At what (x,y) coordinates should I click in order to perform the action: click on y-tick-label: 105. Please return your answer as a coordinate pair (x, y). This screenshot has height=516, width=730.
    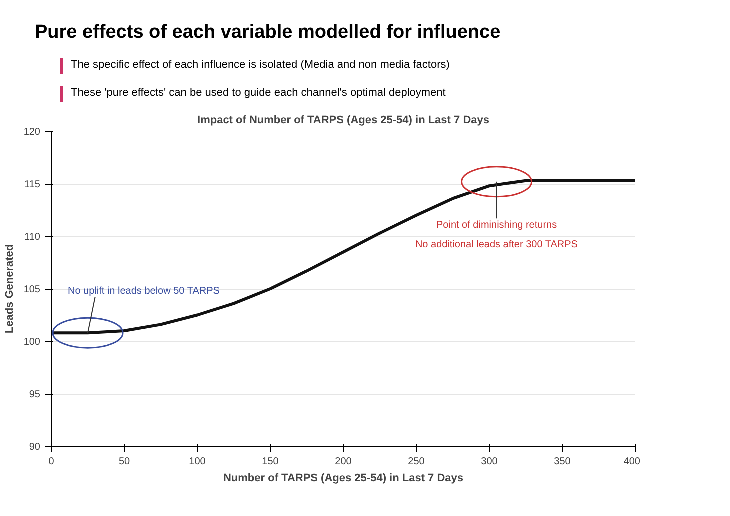
    Looking at the image, I should click on (32, 290).